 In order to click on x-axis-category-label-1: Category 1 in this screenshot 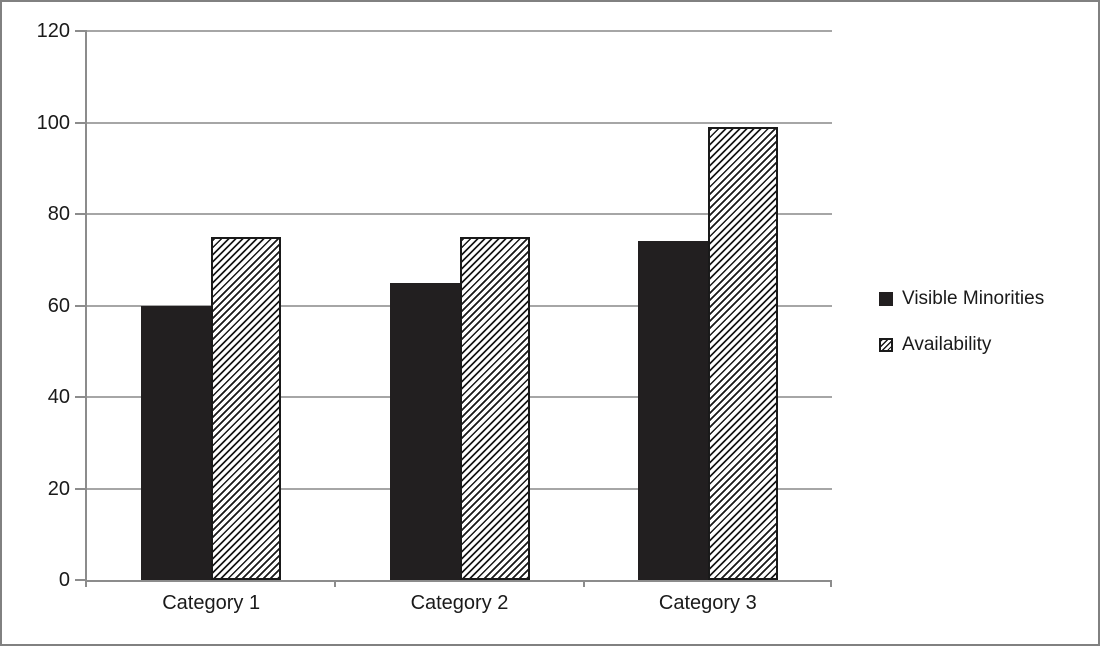, I will do `click(211, 603)`.